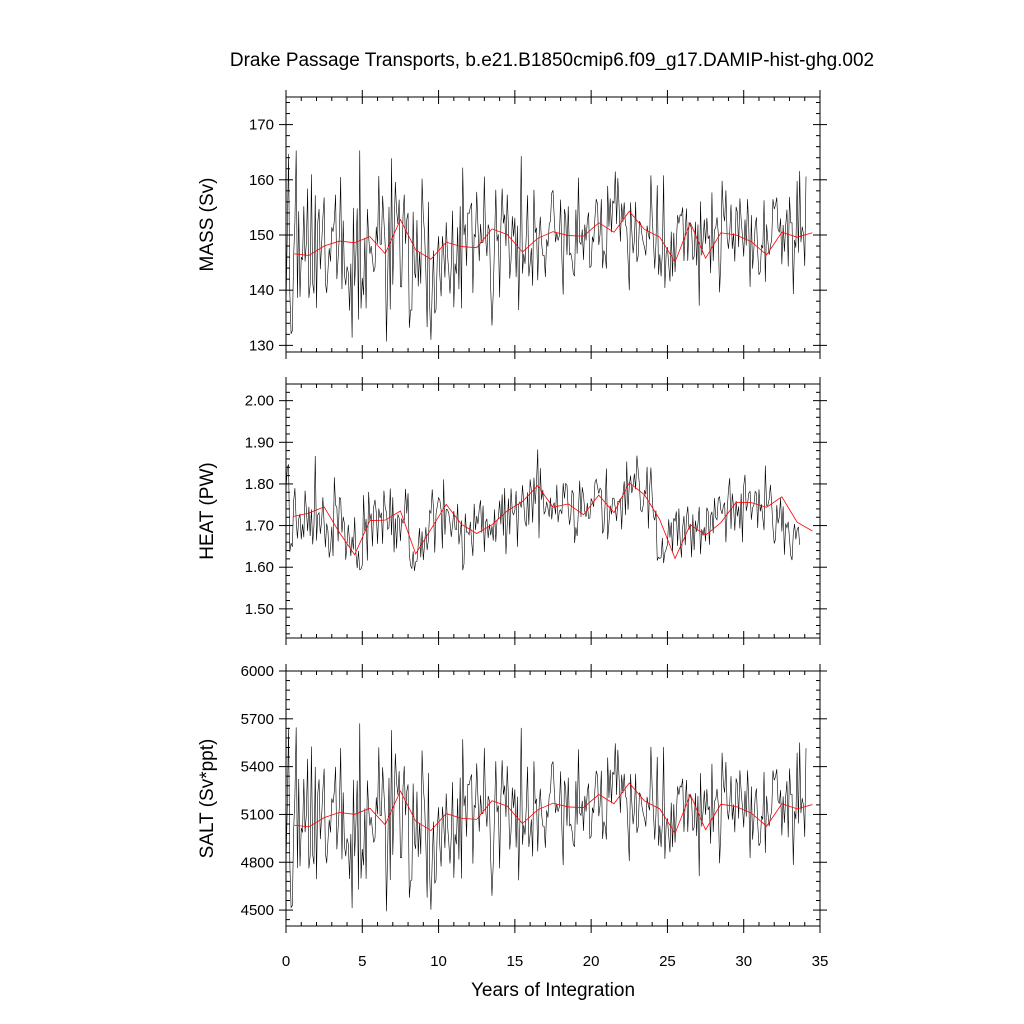 The height and width of the screenshot is (1024, 1024). Describe the element at coordinates (257, 671) in the screenshot. I see `salt-y-tick-label: 6000` at that location.